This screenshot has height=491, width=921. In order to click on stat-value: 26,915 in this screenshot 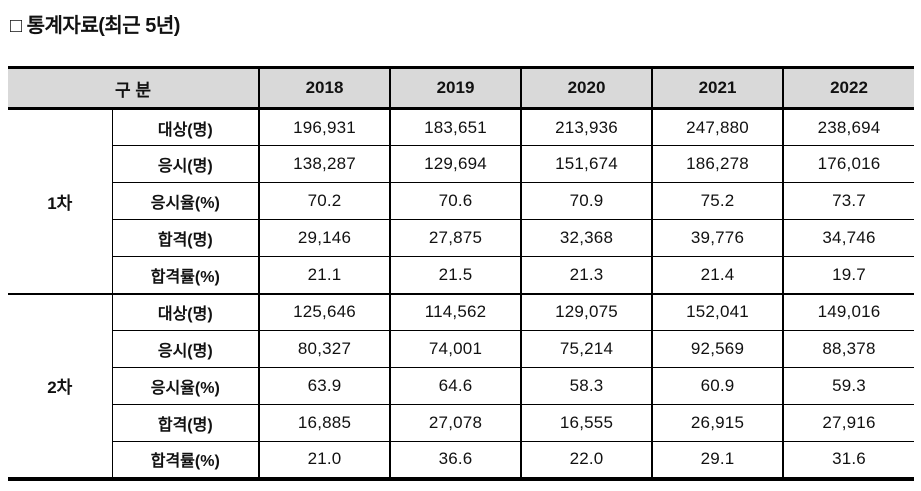, I will do `click(717, 423)`.